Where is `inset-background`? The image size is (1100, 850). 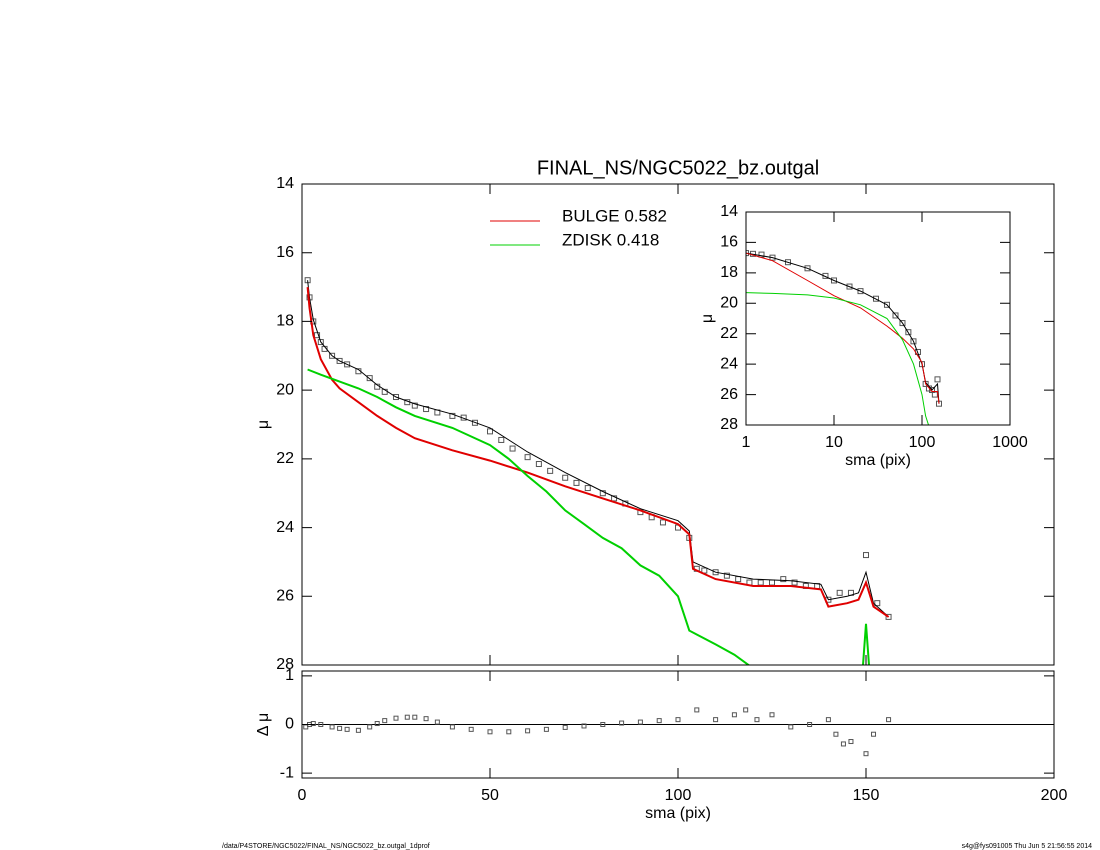
inset-background is located at coordinates (878, 318).